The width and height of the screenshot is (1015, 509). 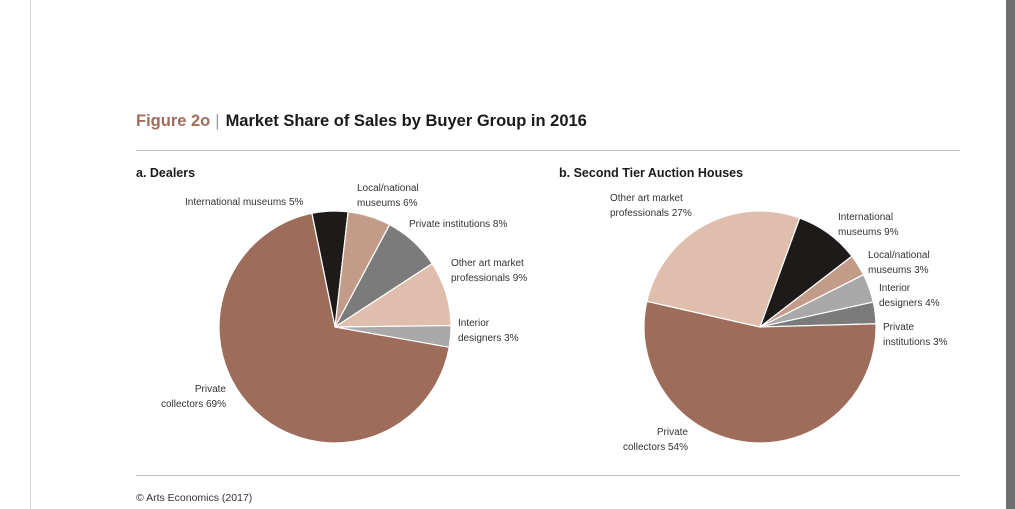 I want to click on copyright-footer: © Arts Economics (2017), so click(x=194, y=498).